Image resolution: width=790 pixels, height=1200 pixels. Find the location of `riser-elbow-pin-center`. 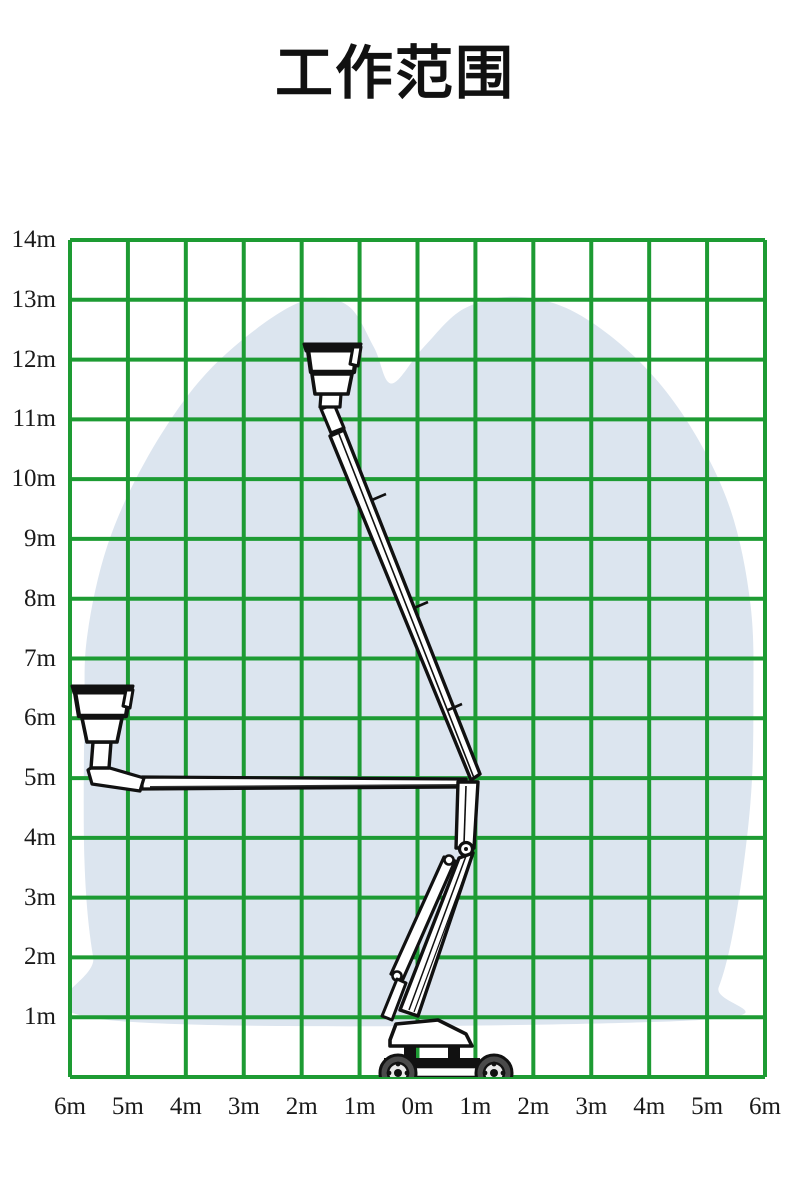

riser-elbow-pin-center is located at coordinates (466, 849).